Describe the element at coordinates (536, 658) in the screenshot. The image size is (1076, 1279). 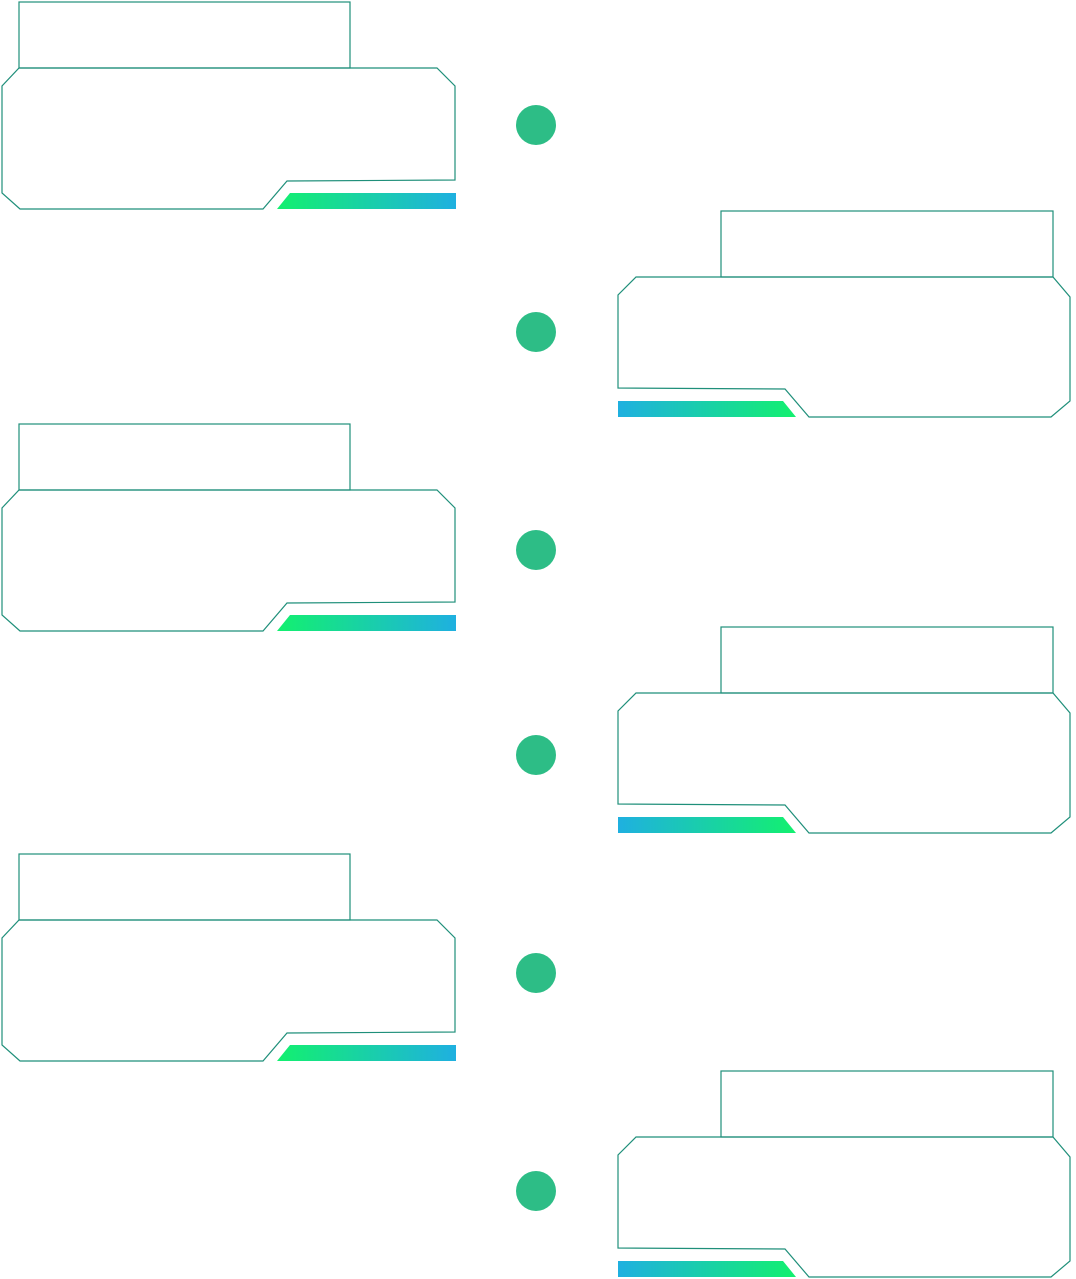
I see `timeline-dots` at that location.